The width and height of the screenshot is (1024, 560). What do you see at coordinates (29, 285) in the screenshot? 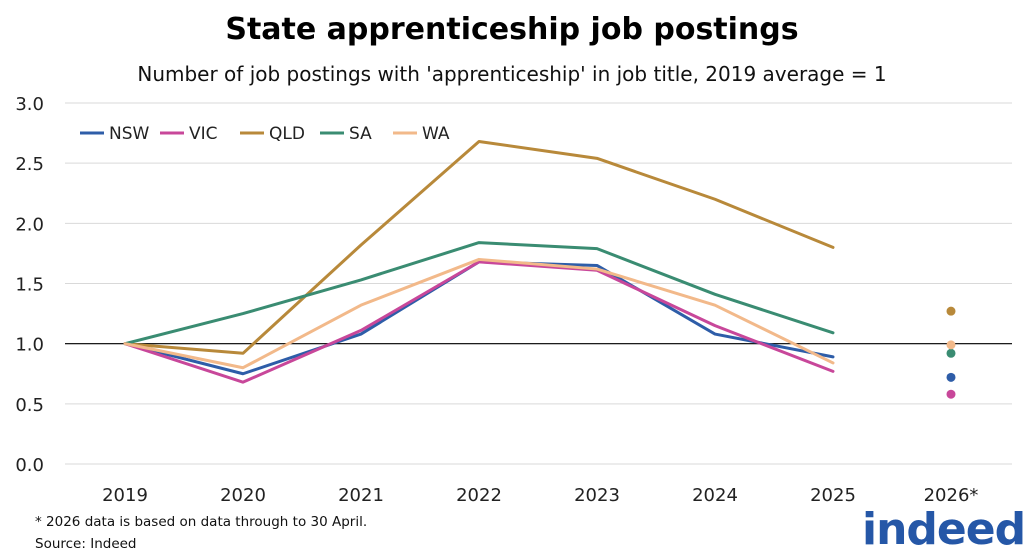
I see `y-tick-label: 1.5` at bounding box center [29, 285].